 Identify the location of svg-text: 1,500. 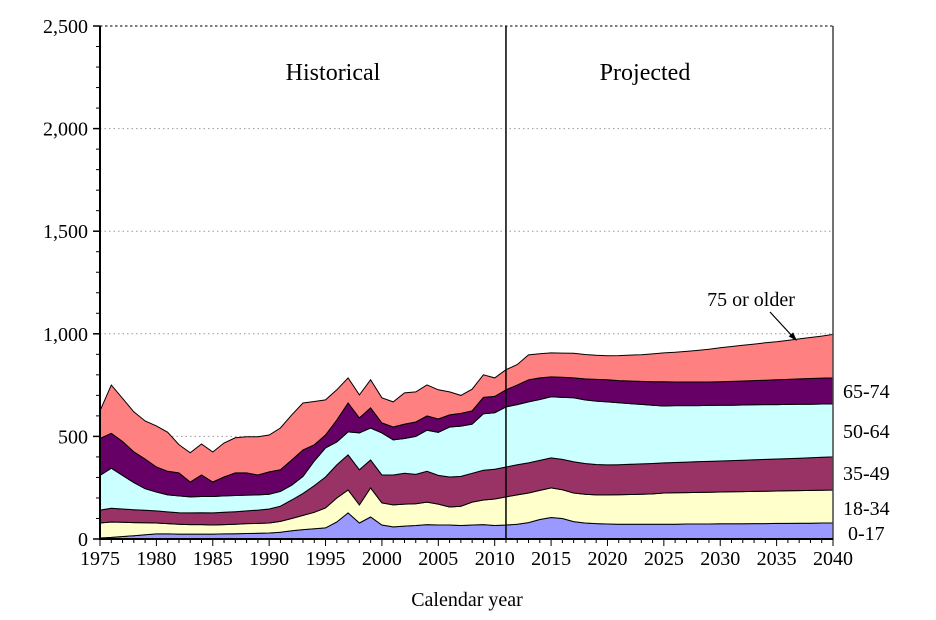
(65, 232).